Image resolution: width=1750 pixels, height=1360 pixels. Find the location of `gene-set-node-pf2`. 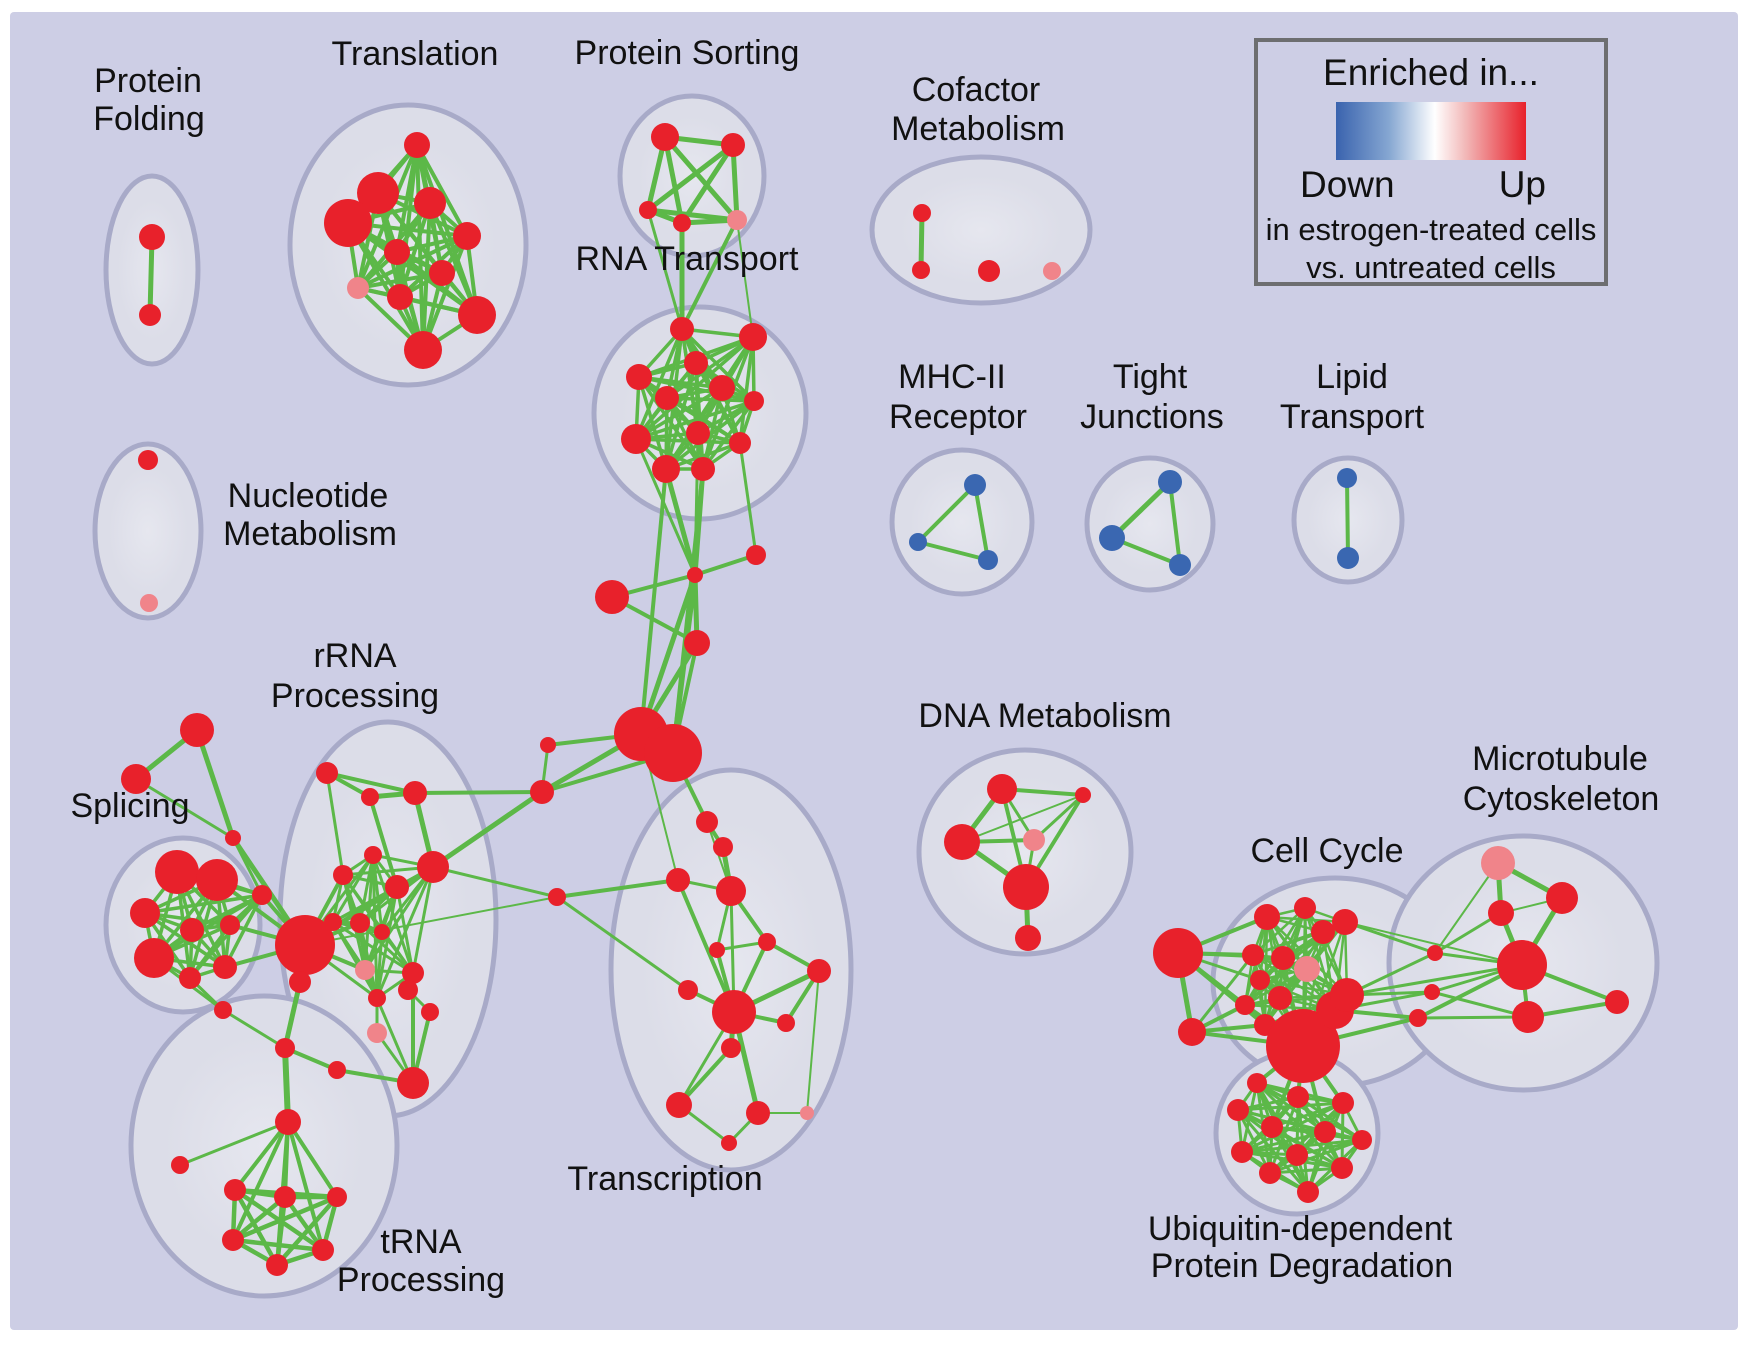

gene-set-node-pf2 is located at coordinates (150, 315).